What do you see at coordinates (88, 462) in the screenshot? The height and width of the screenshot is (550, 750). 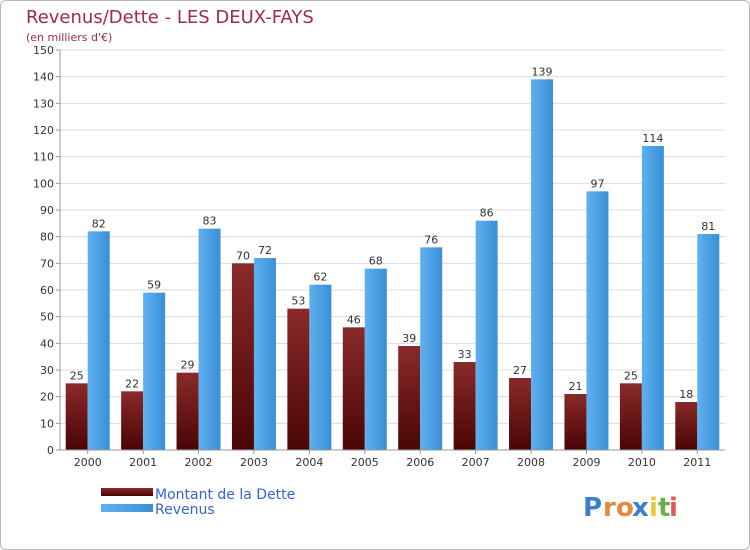 I see `x-tick-label: 2000` at bounding box center [88, 462].